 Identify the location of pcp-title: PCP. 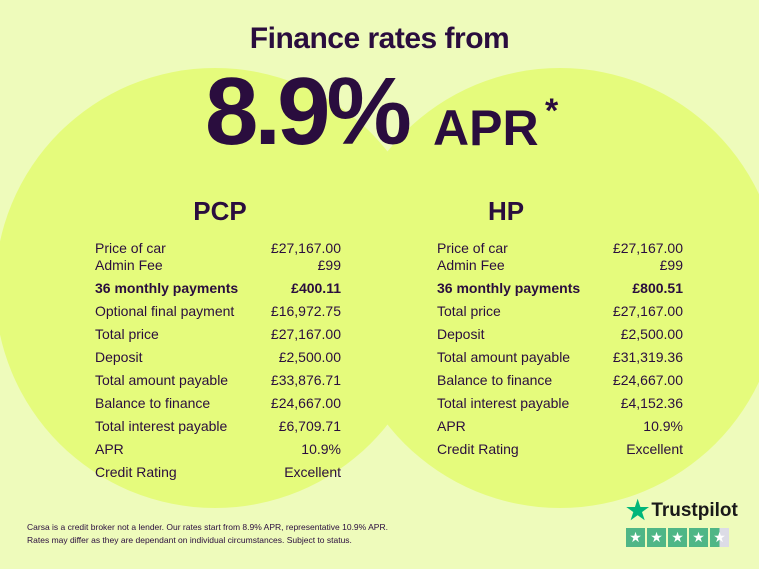
(220, 211).